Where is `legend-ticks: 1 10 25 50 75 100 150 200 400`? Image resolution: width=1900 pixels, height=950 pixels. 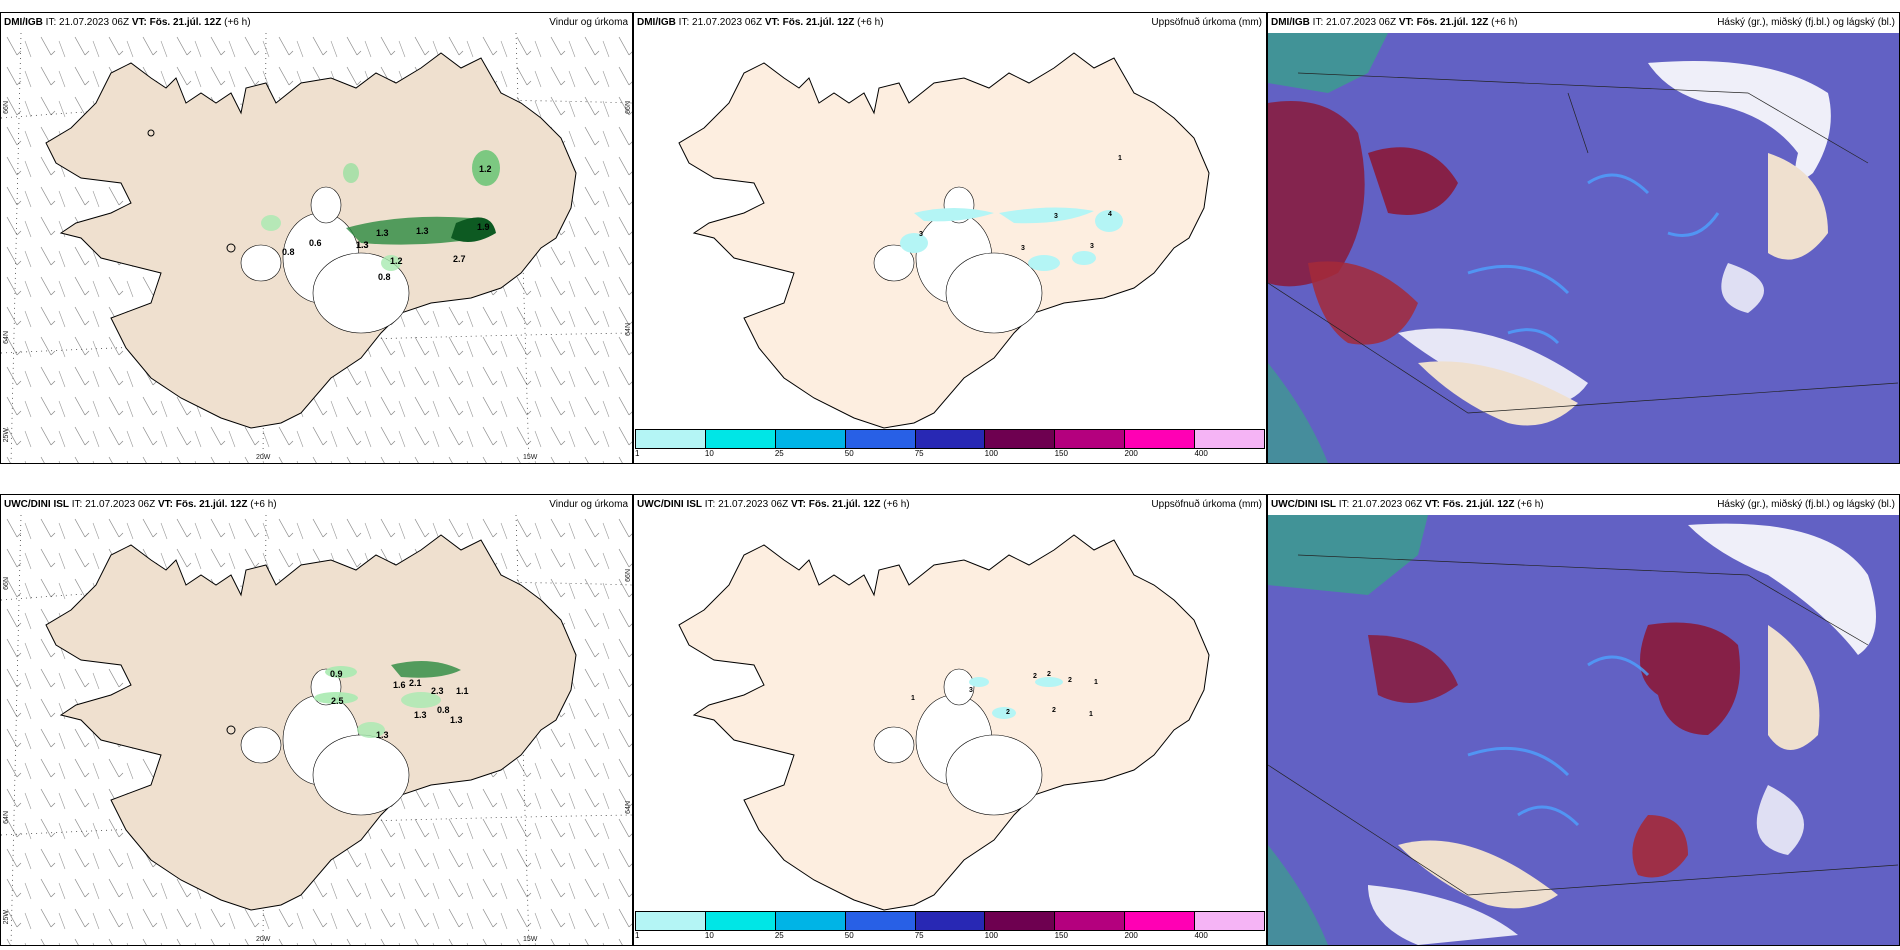 legend-ticks: 1 10 25 50 75 100 150 200 400 is located at coordinates (950, 937).